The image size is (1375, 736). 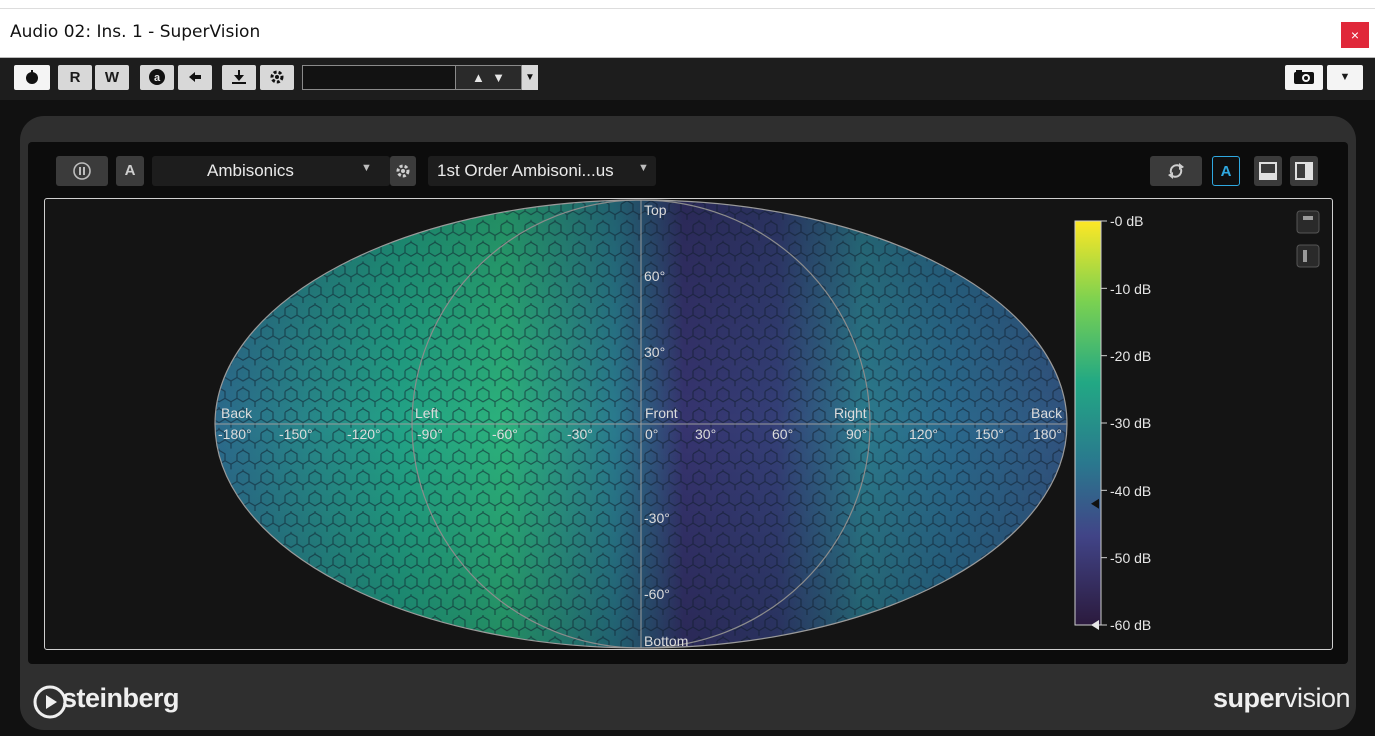 I want to click on close-button: ×, so click(x=1355, y=35).